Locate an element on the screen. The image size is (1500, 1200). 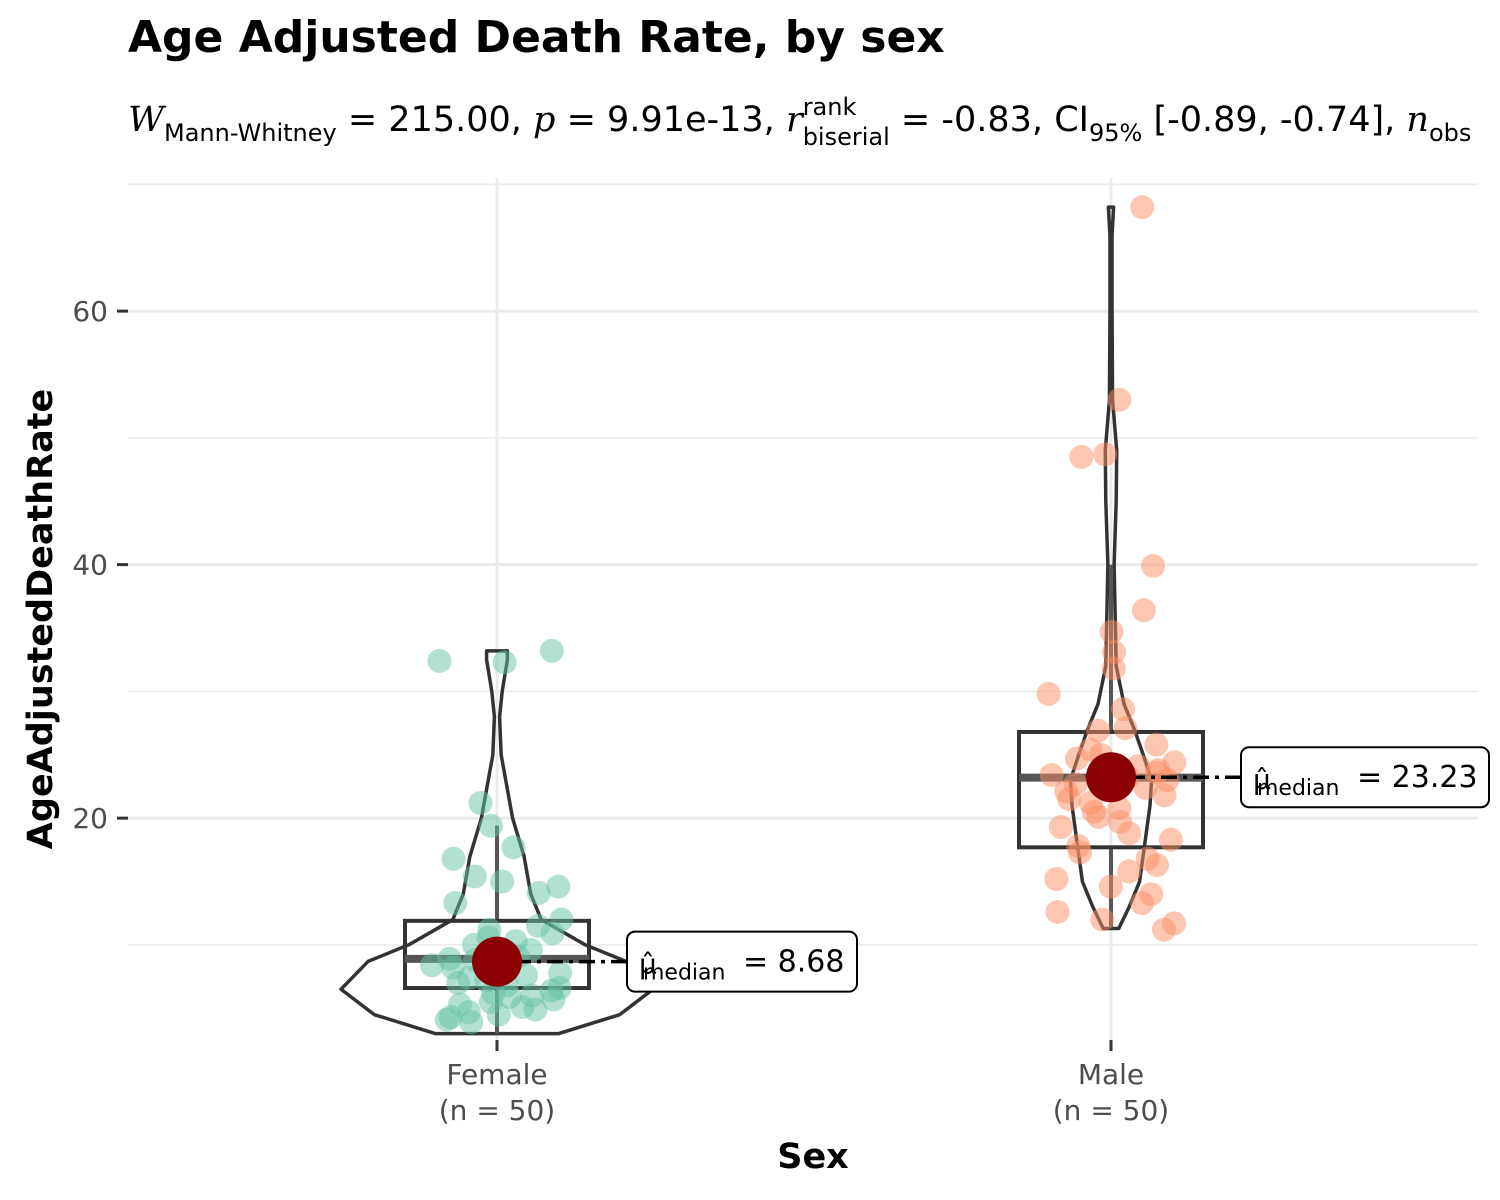
subtitle-r-sub: biserial is located at coordinates (846, 137).